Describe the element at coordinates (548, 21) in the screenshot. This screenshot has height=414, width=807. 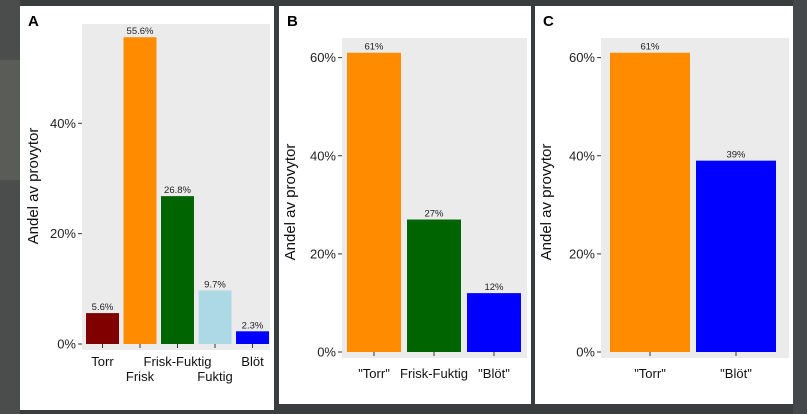
I see `panel-letter-c: C` at that location.